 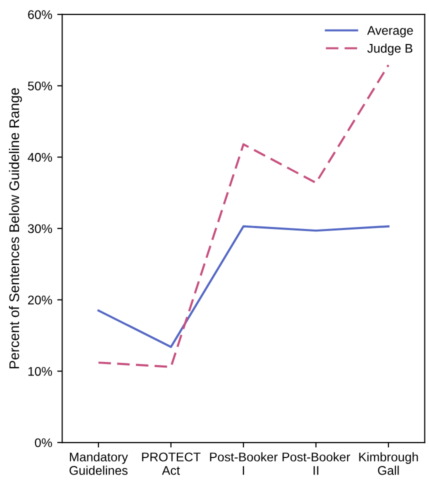 I want to click on y-tick-label: 40%, so click(x=40, y=157).